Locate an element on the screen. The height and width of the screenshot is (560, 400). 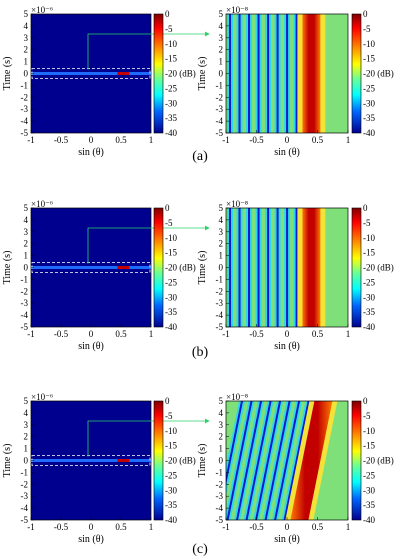
right-y-tick-label: 0 is located at coordinates (221, 268).